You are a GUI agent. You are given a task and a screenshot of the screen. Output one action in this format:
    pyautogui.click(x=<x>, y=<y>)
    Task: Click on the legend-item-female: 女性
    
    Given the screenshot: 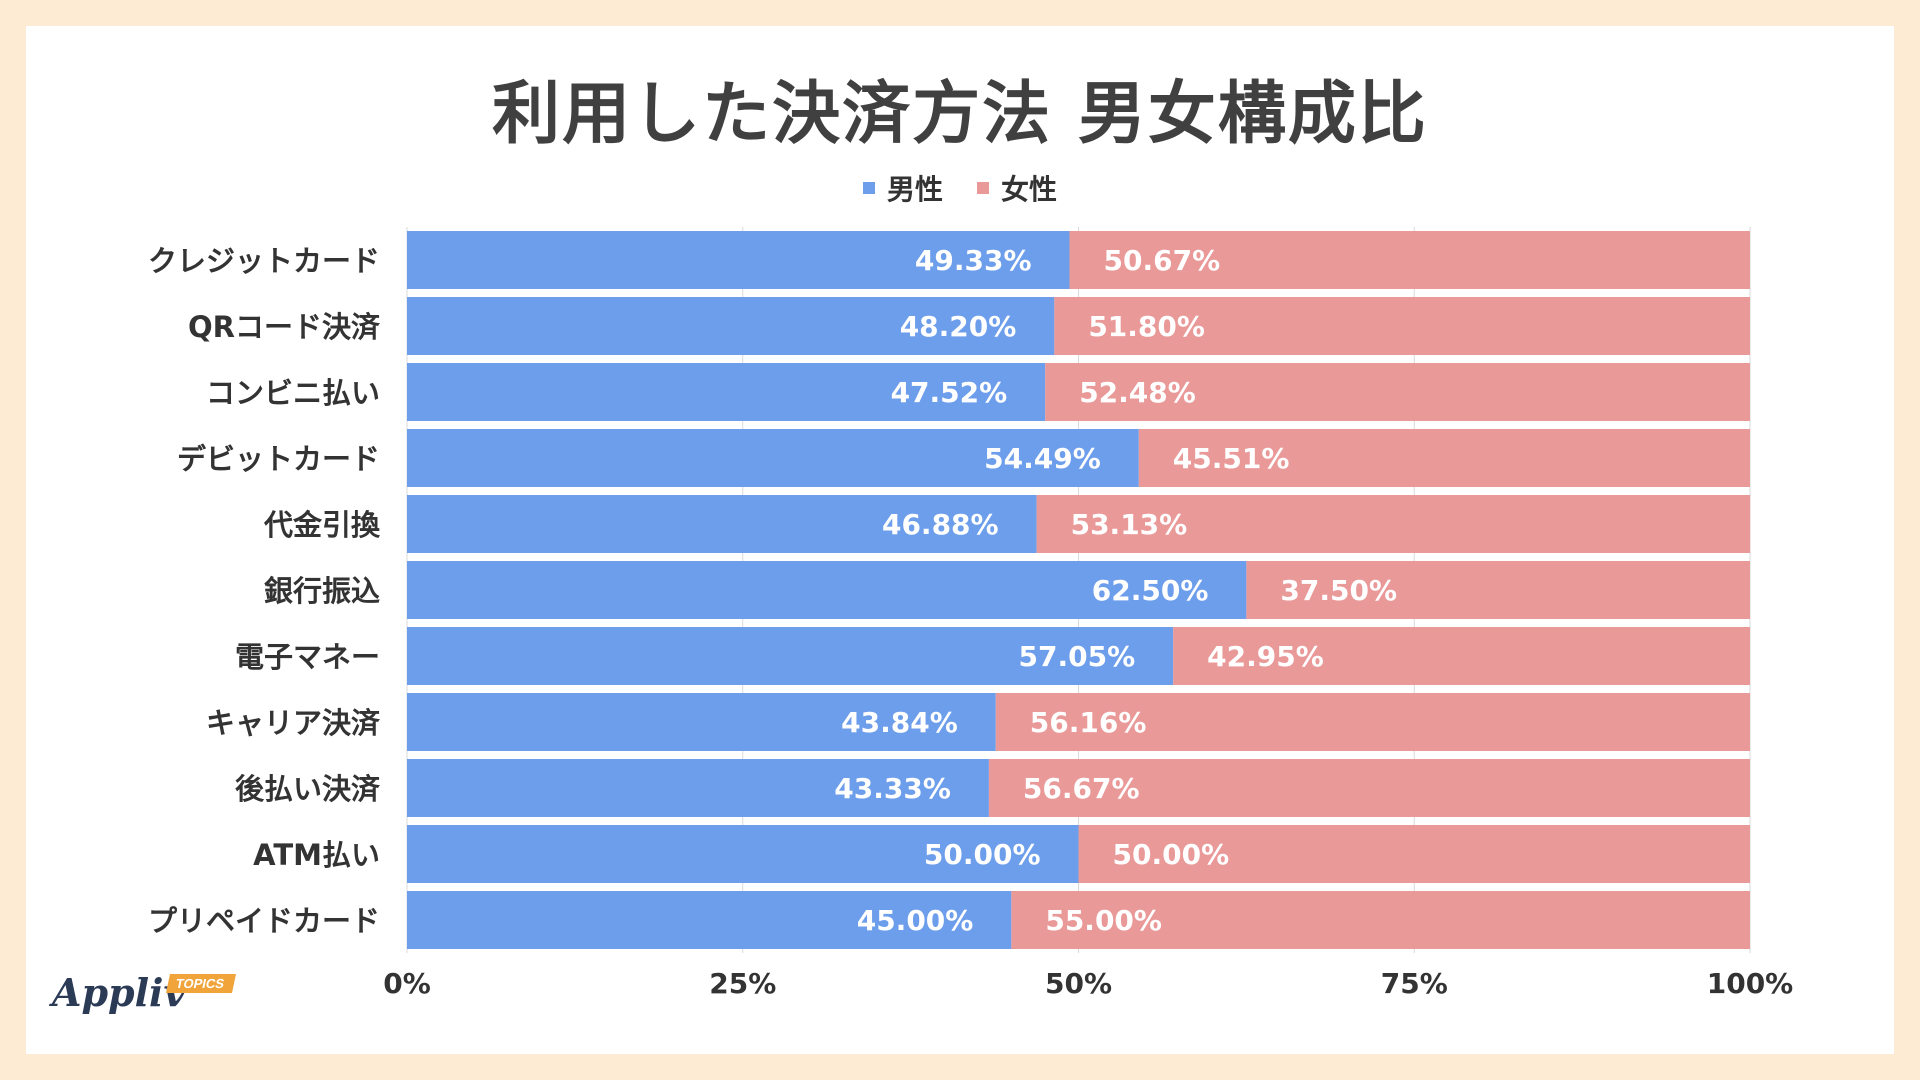 What is the action you would take?
    pyautogui.click(x=1017, y=188)
    